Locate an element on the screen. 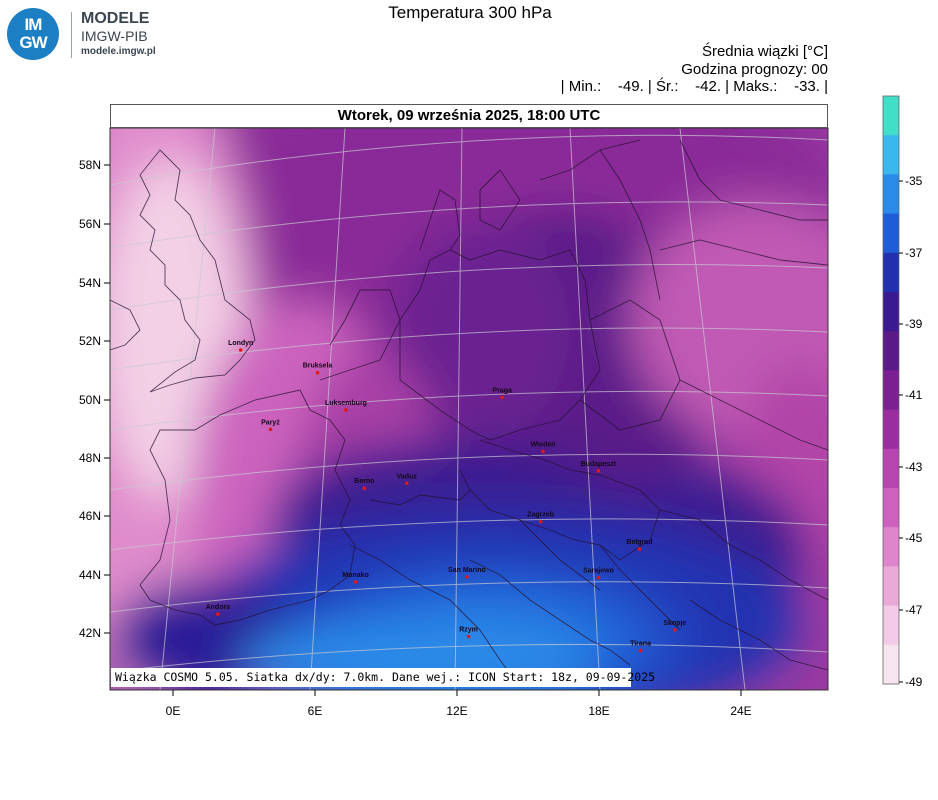  logo-org: IMGW-PIB is located at coordinates (114, 36).